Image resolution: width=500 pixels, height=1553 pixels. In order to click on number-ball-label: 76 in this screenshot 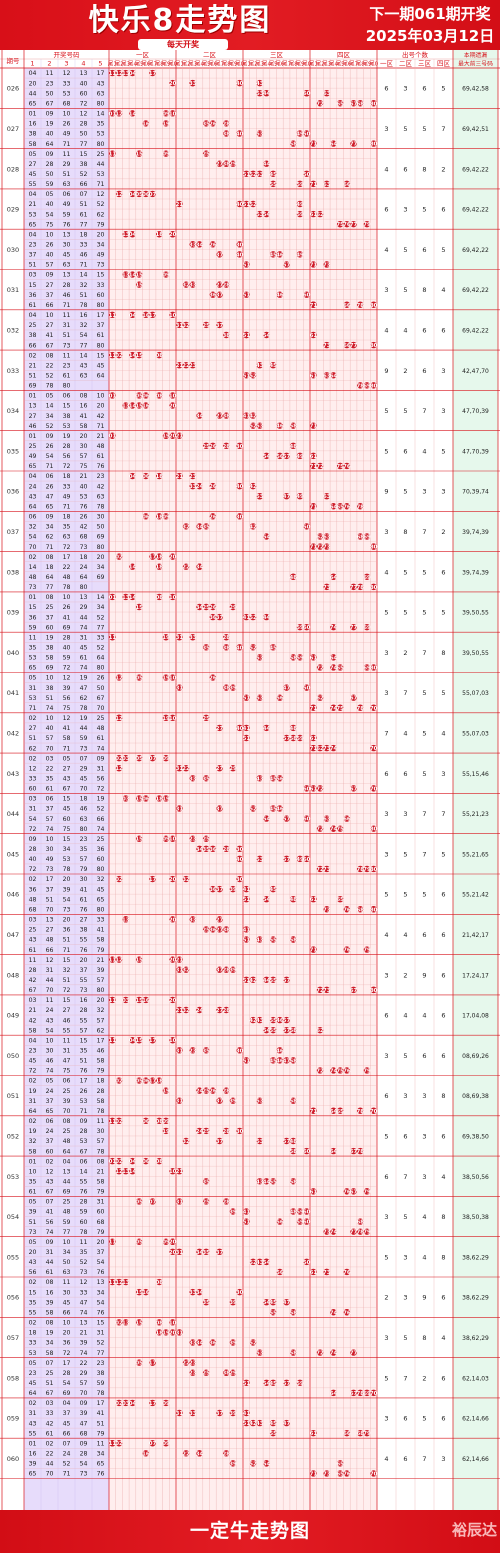, I will do `click(347, 1474)`.